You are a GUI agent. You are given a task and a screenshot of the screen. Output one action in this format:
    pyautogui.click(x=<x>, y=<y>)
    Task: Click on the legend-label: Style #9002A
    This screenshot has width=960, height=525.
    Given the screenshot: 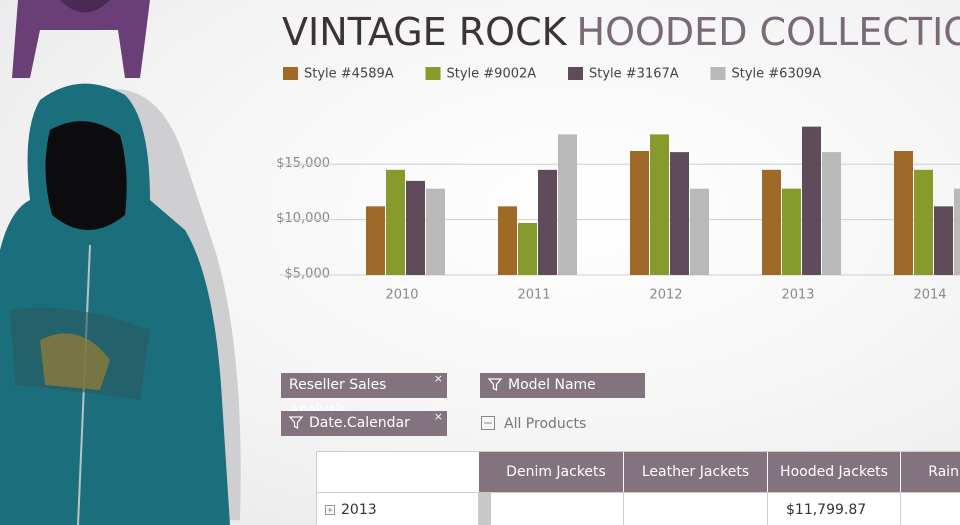 What is the action you would take?
    pyautogui.click(x=492, y=74)
    